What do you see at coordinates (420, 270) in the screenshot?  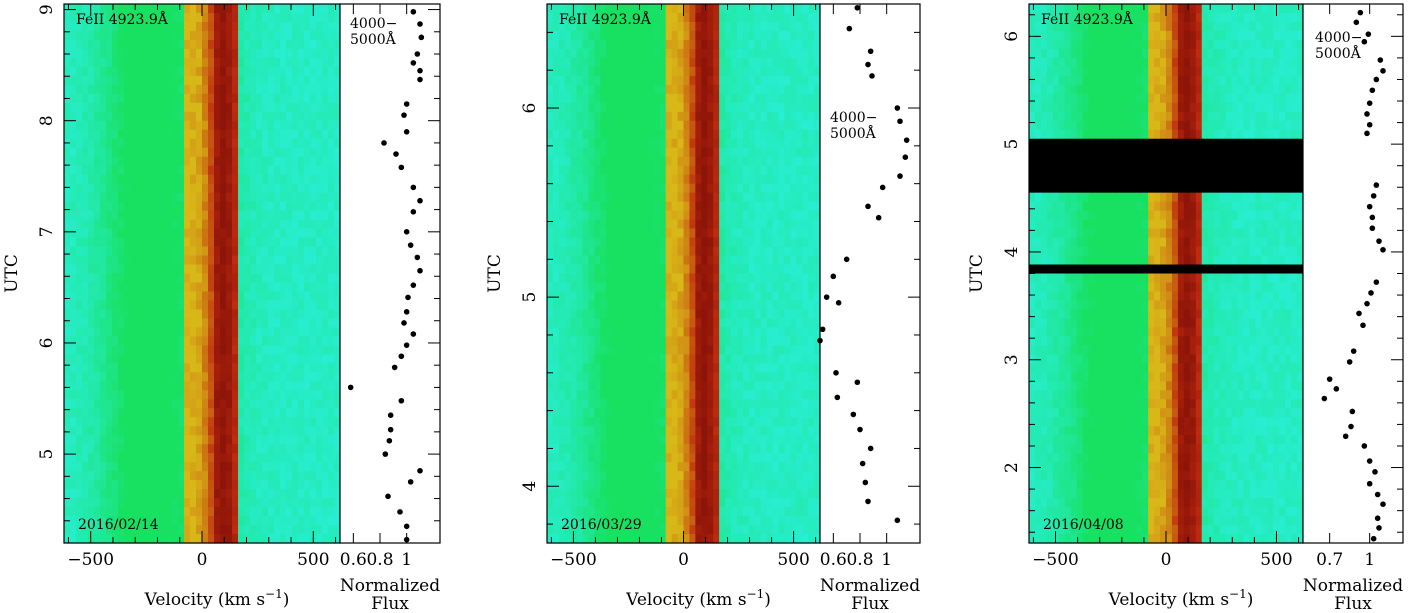 I see `flux-point` at bounding box center [420, 270].